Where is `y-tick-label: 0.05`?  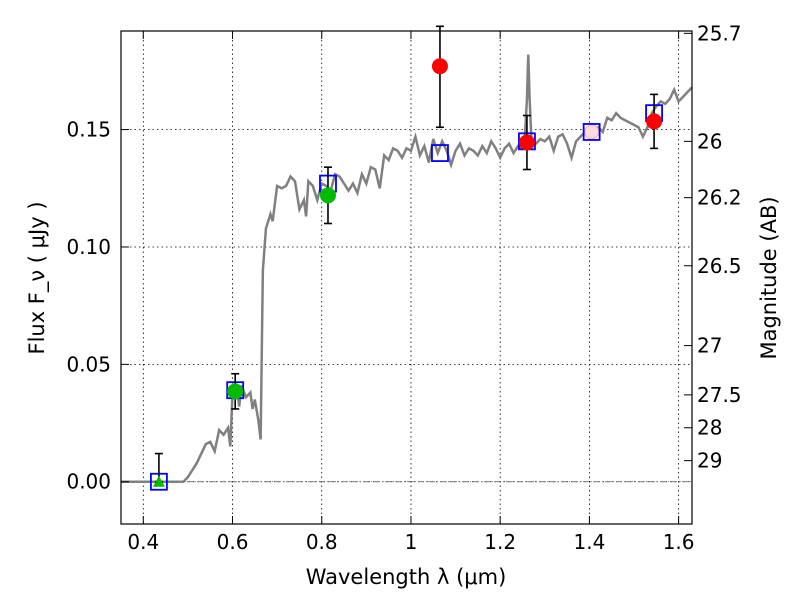 y-tick-label: 0.05 is located at coordinates (88, 364).